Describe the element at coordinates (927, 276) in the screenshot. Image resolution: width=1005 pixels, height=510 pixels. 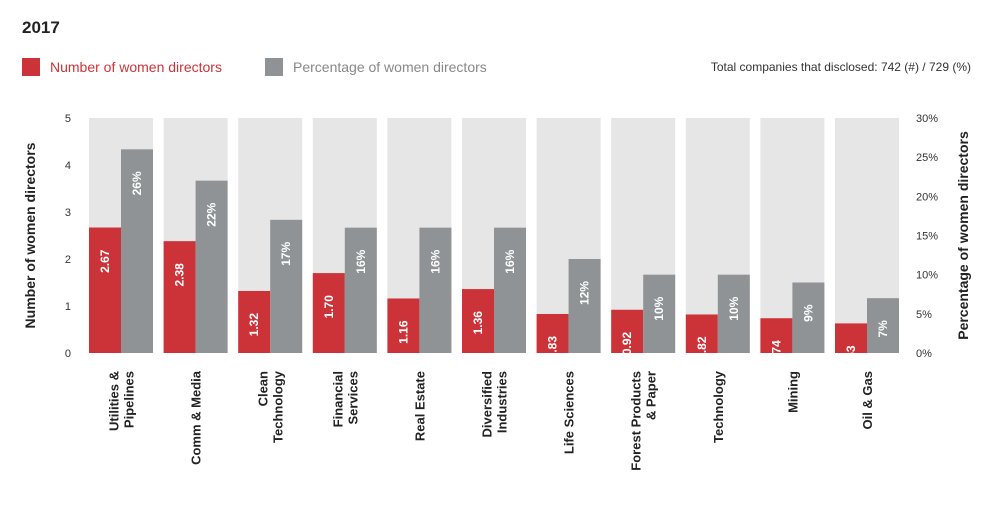
I see `y-tick-right: 10%` at that location.